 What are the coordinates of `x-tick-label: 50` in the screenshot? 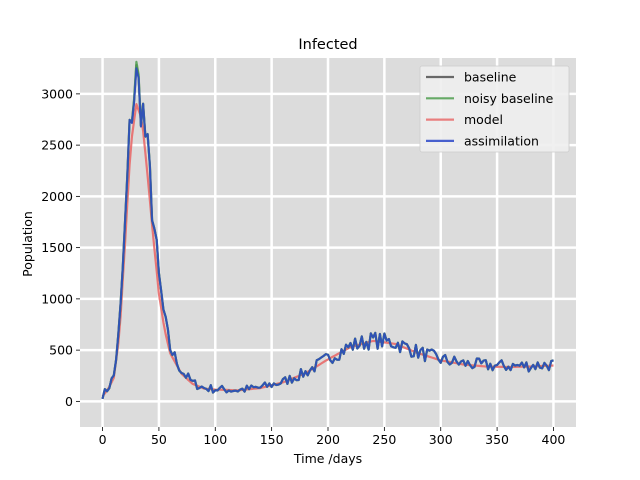 It's located at (159, 439).